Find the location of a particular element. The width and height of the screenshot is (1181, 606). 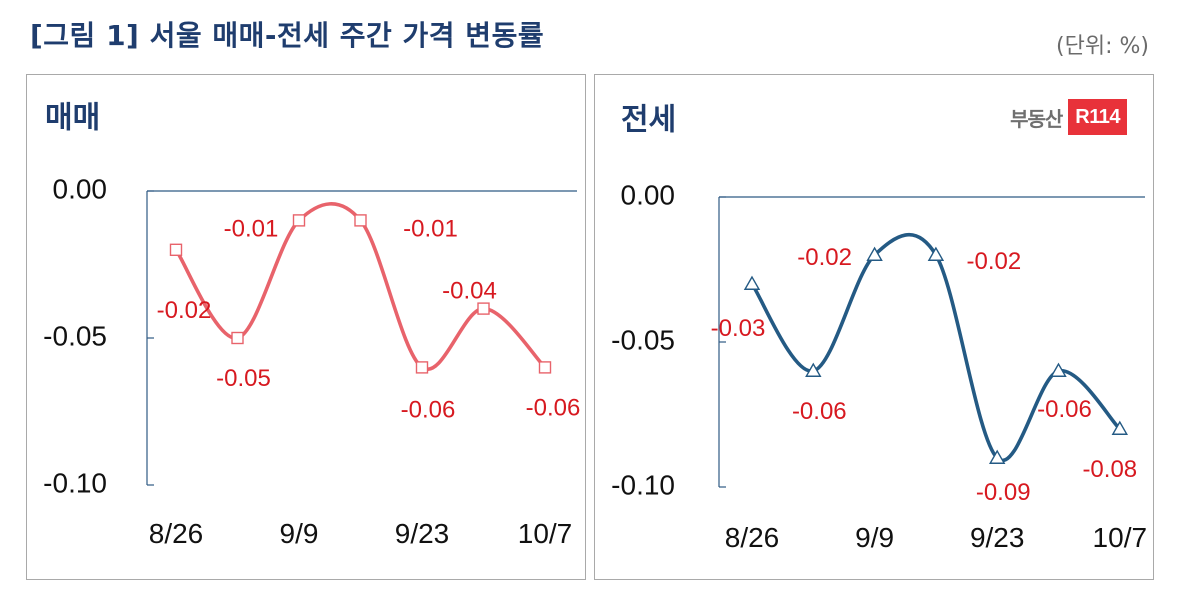

panel-title: 매매 is located at coordinates (72, 118).